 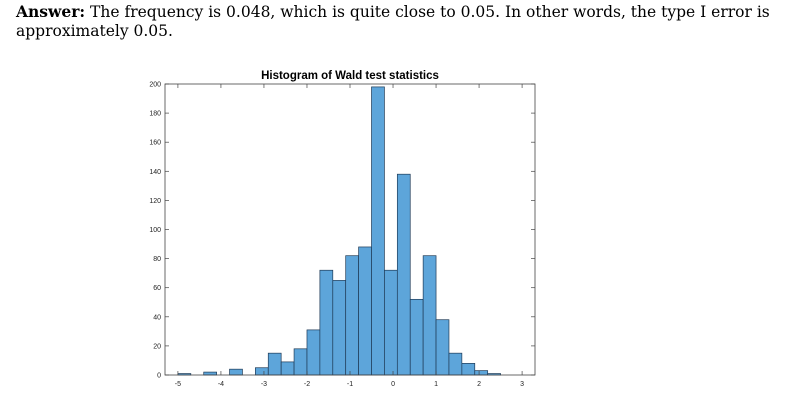 I want to click on y-tick-label: 80, so click(x=157, y=259).